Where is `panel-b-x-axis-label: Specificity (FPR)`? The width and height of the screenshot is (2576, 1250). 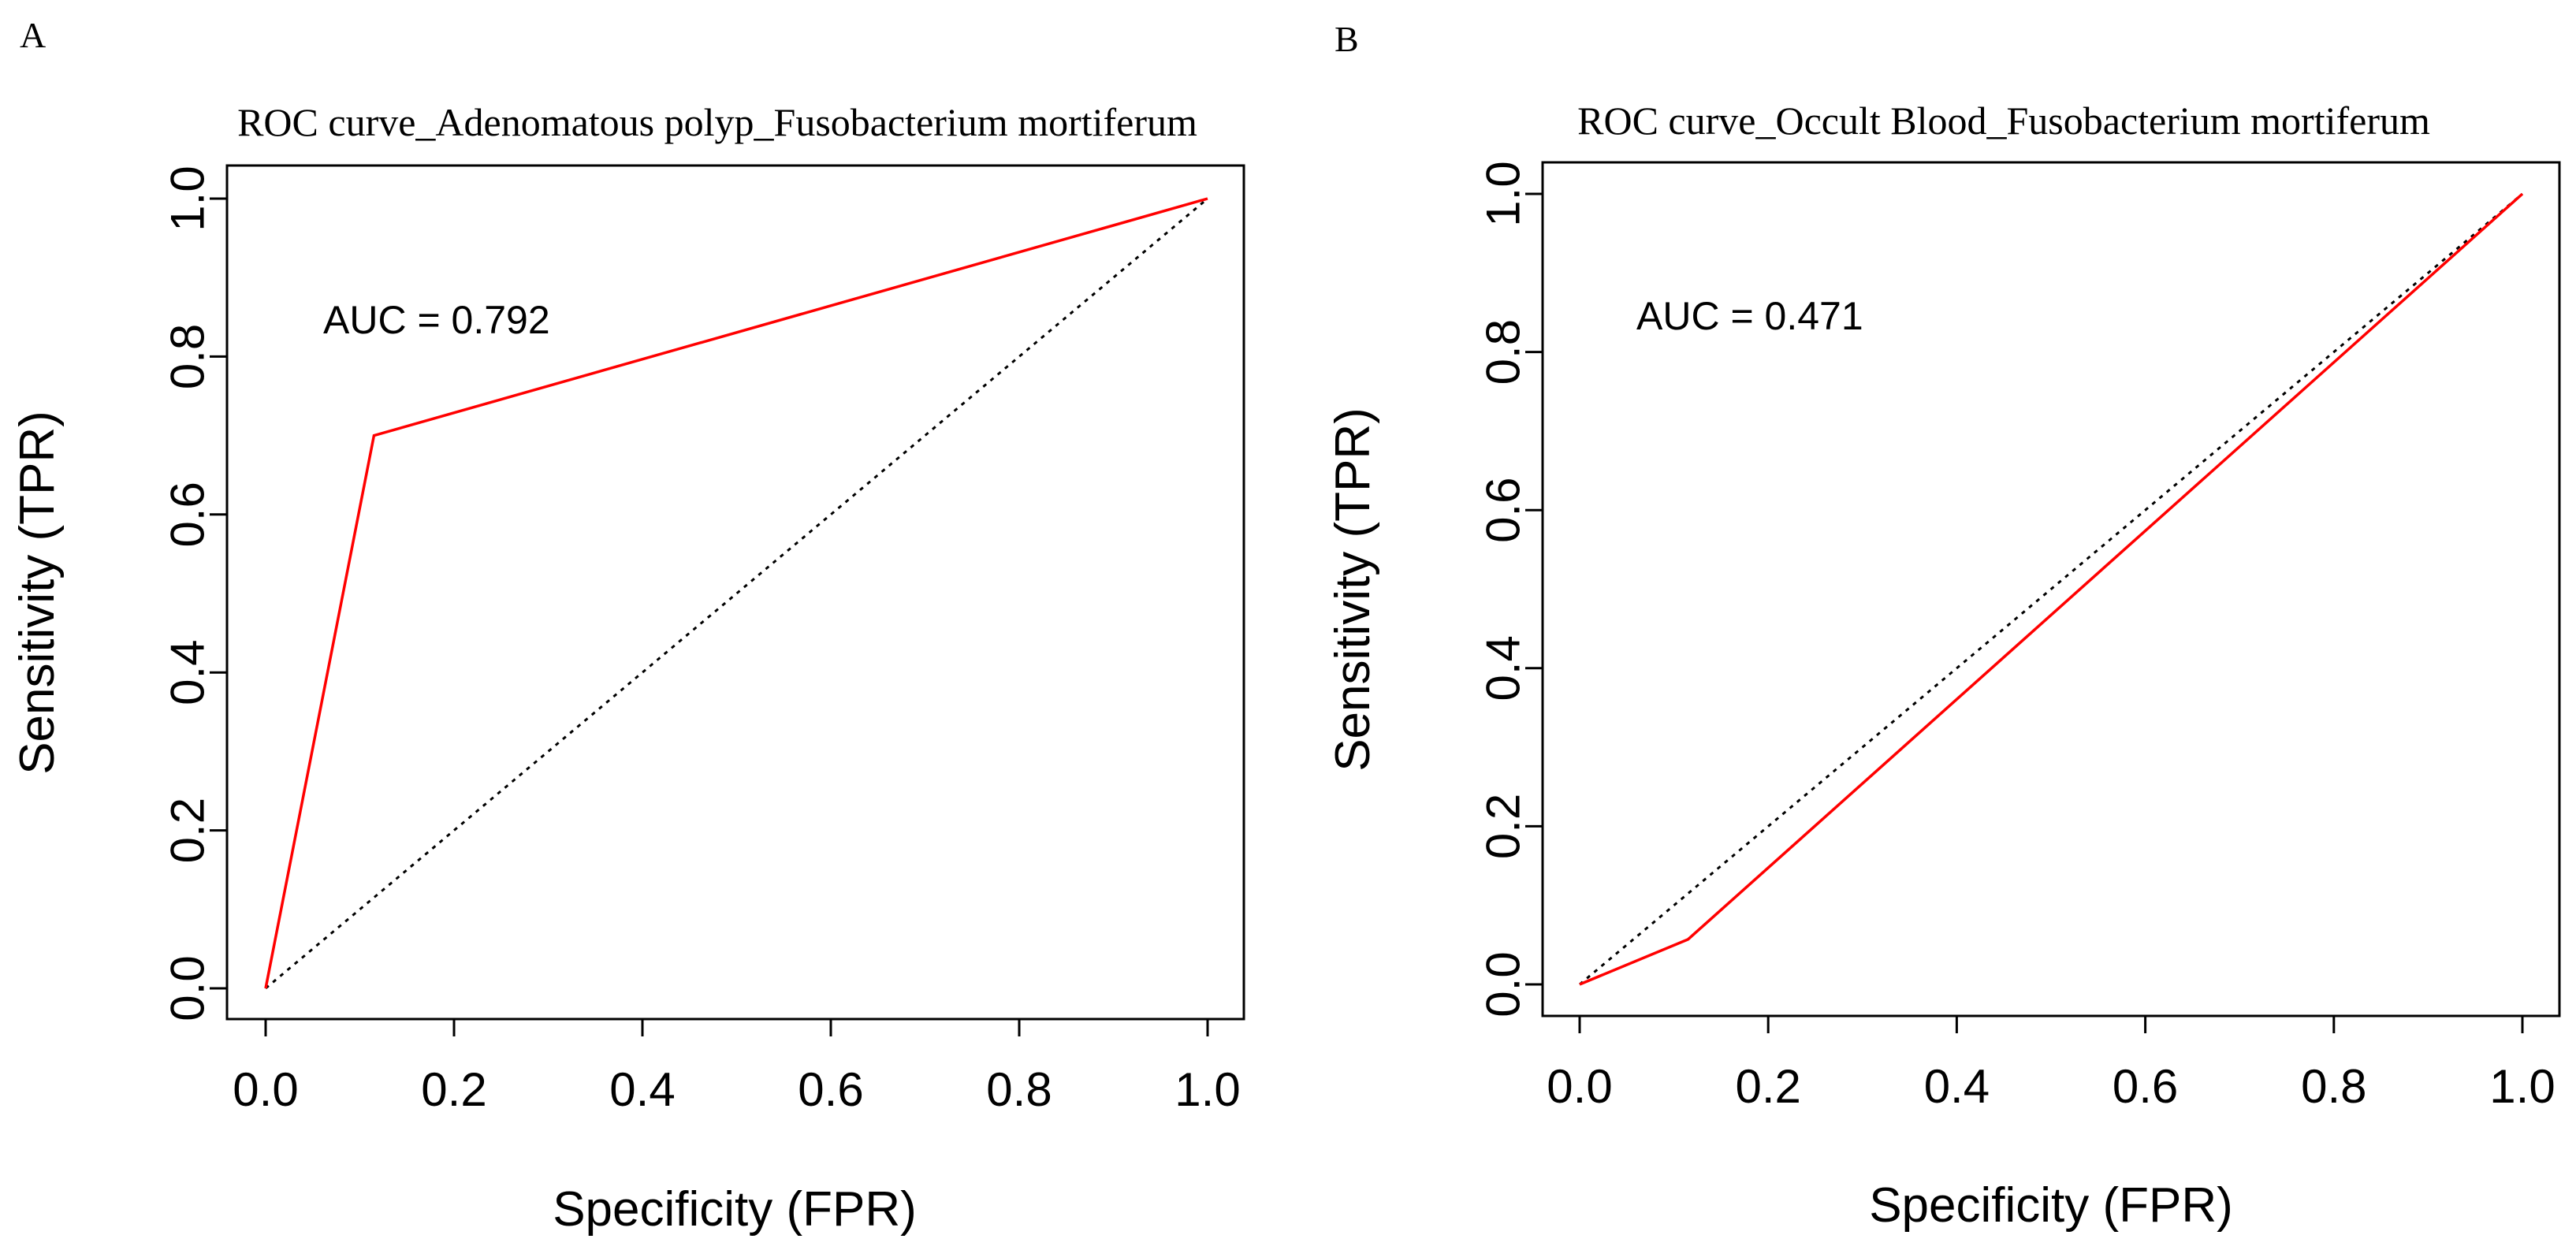
panel-b-x-axis-label: Specificity (FPR) is located at coordinates (2051, 1205).